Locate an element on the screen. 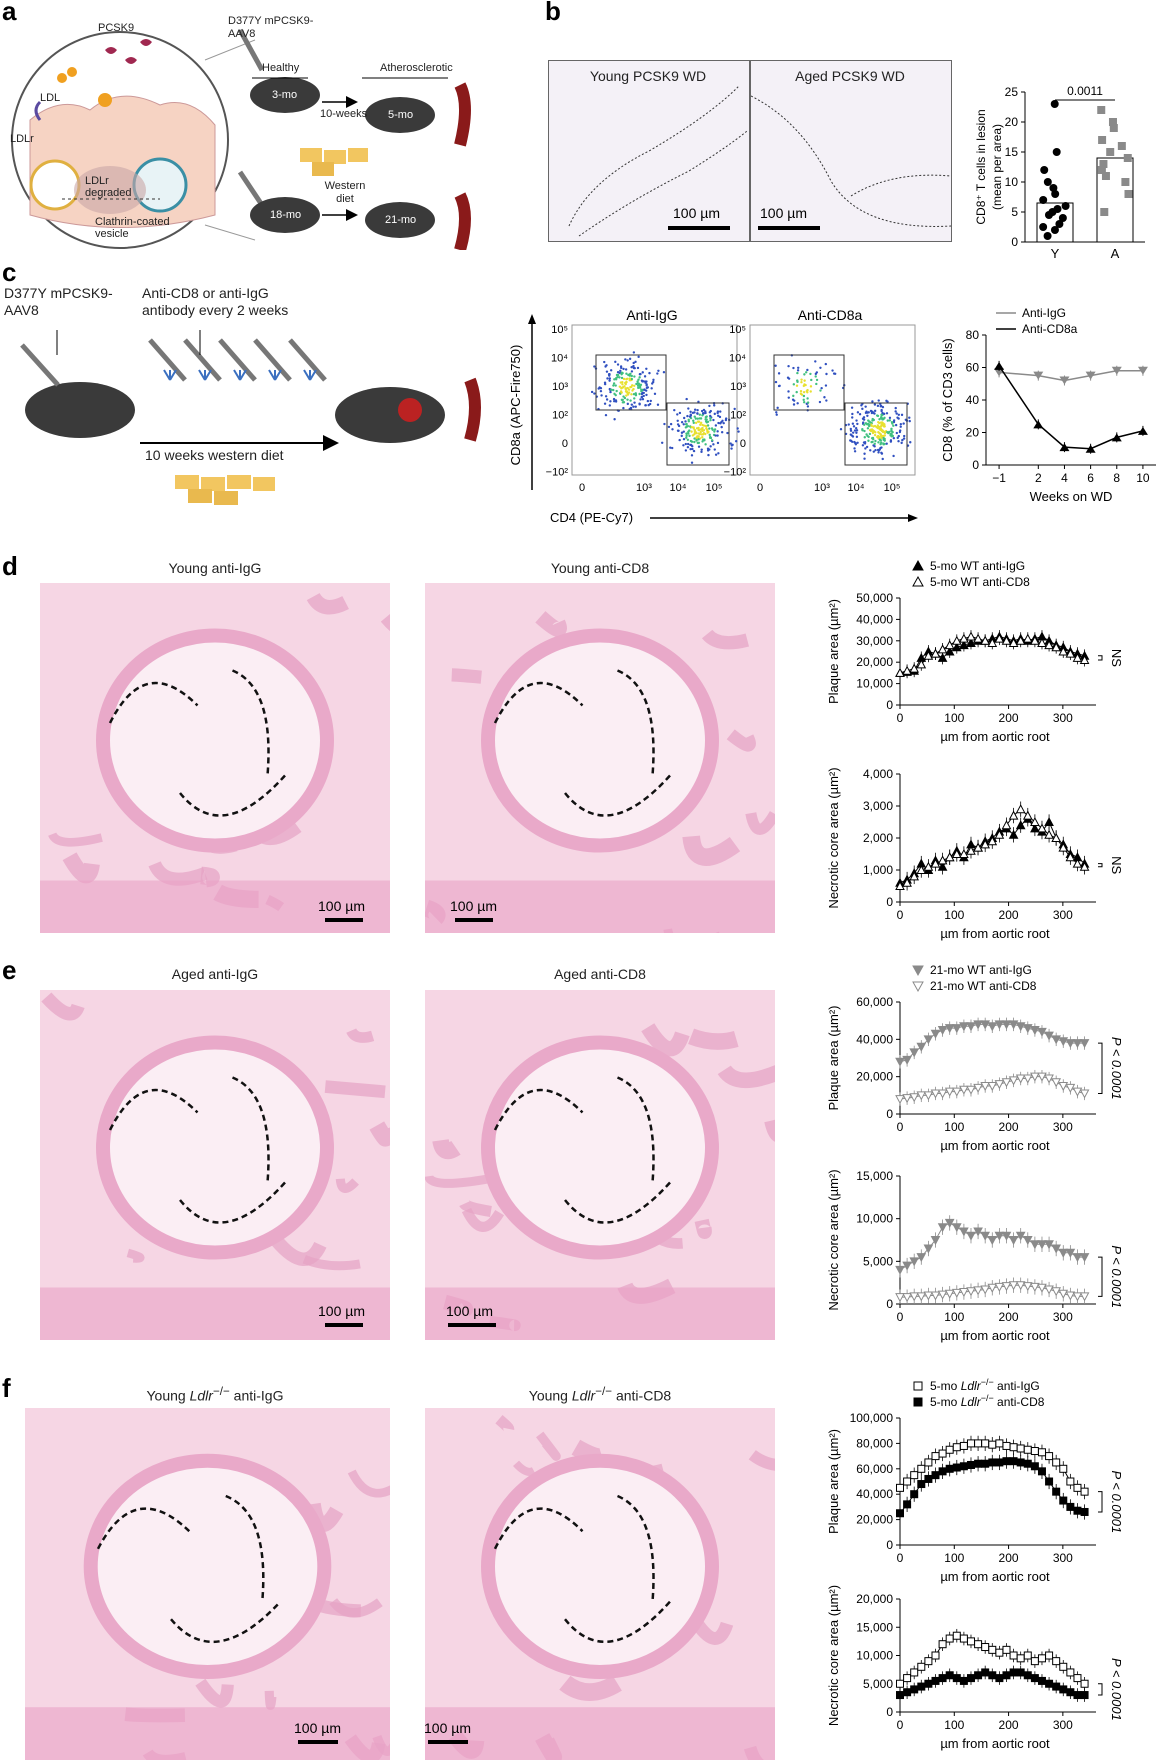 The image size is (1170, 1761). d_necrotic-y-tick-label: 2,000 is located at coordinates (878, 838).